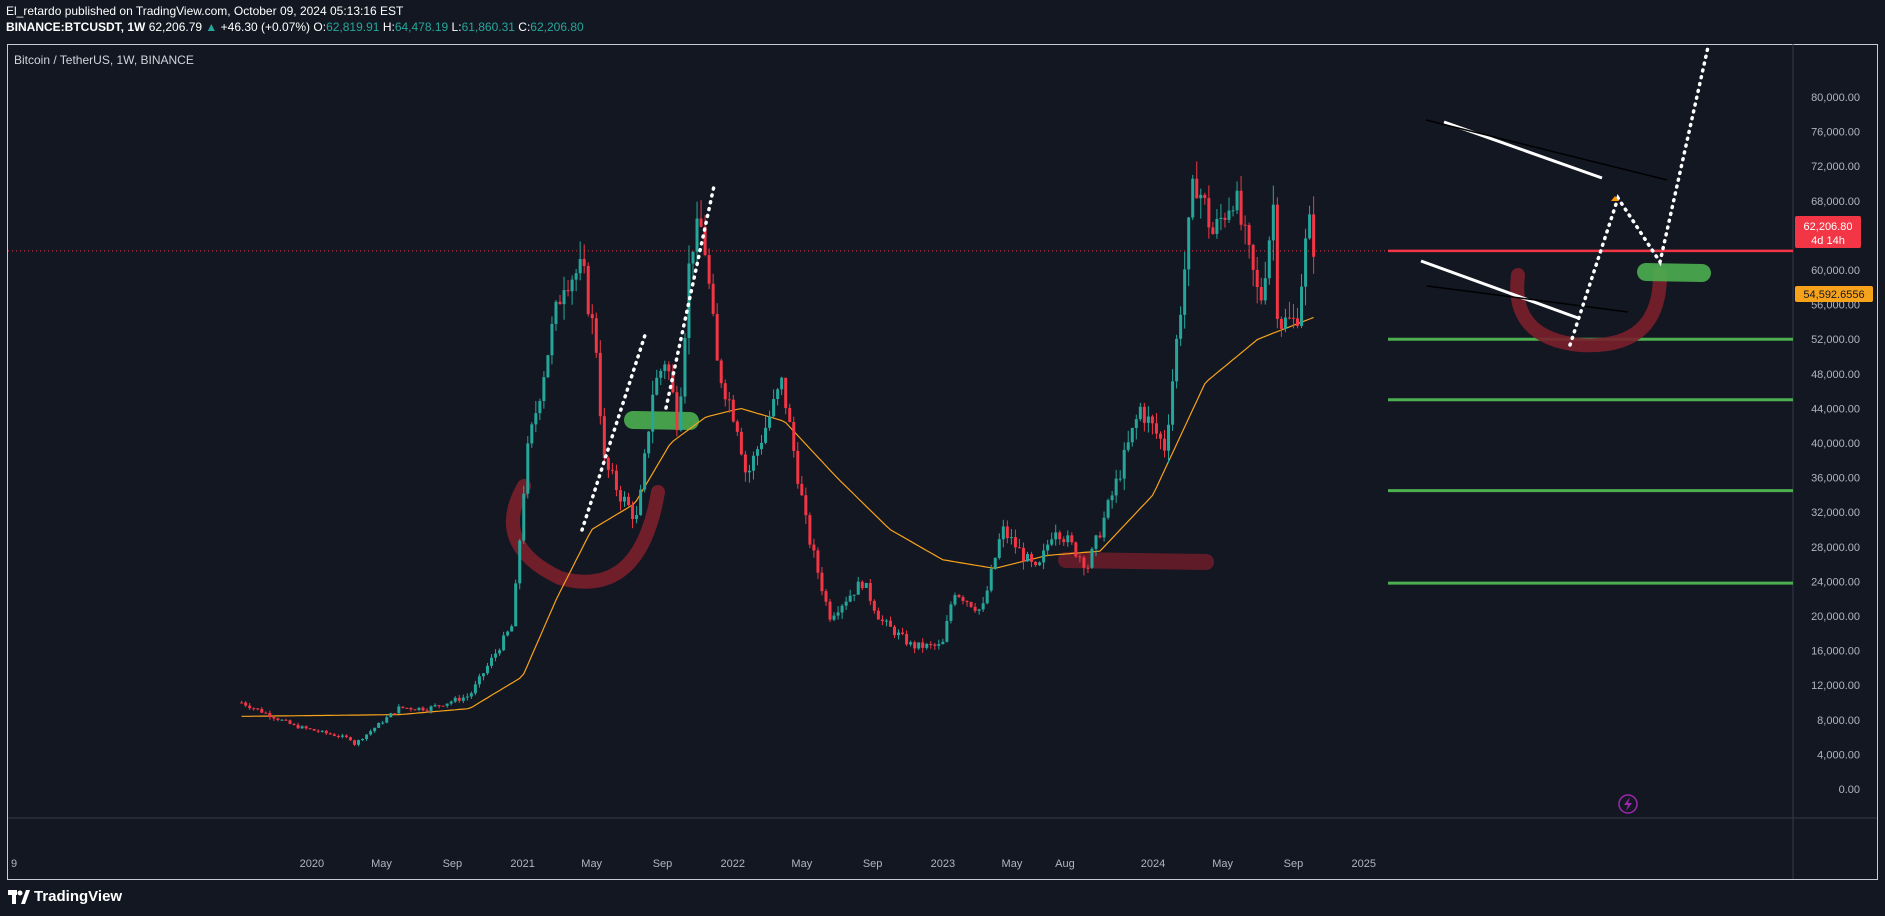  I want to click on y-tick-label: 16,000.00, so click(1835, 652).